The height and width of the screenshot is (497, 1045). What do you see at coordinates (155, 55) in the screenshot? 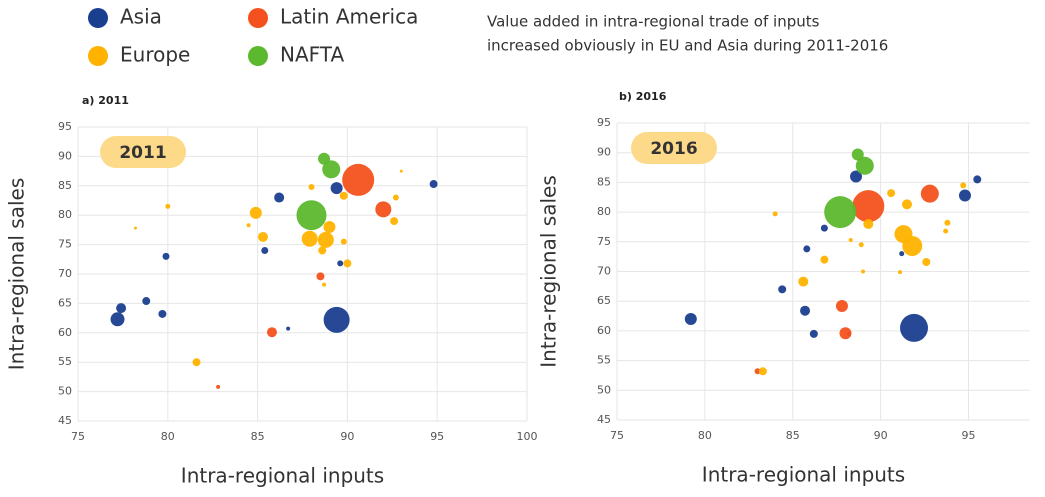
I see `legend-label: Europe` at bounding box center [155, 55].